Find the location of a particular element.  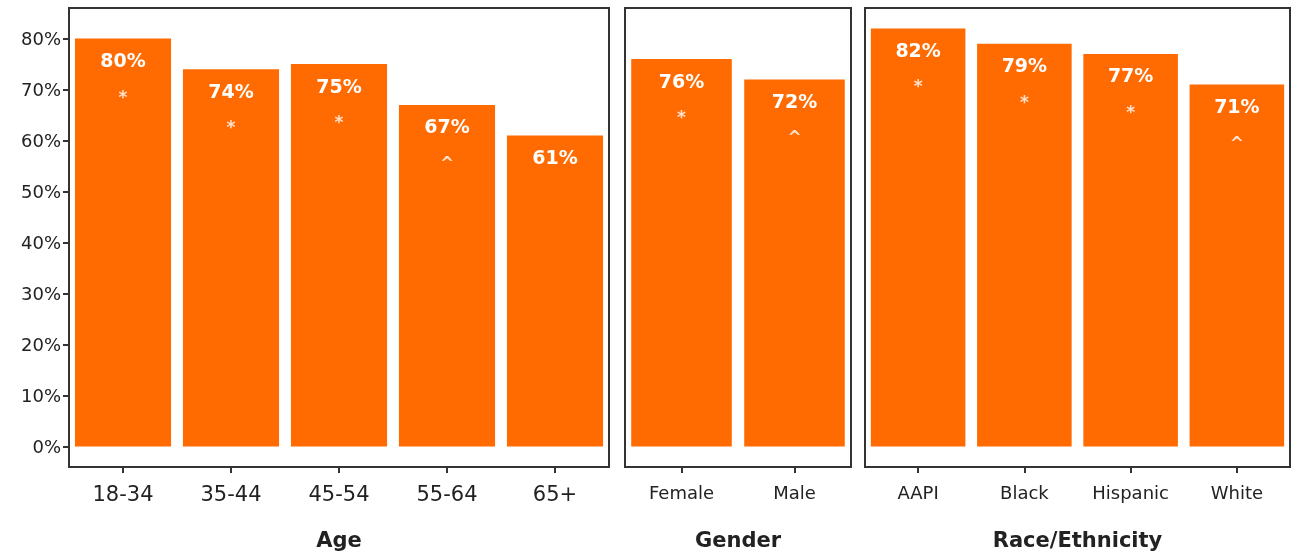

y-tick-label: 0% is located at coordinates (46, 447).